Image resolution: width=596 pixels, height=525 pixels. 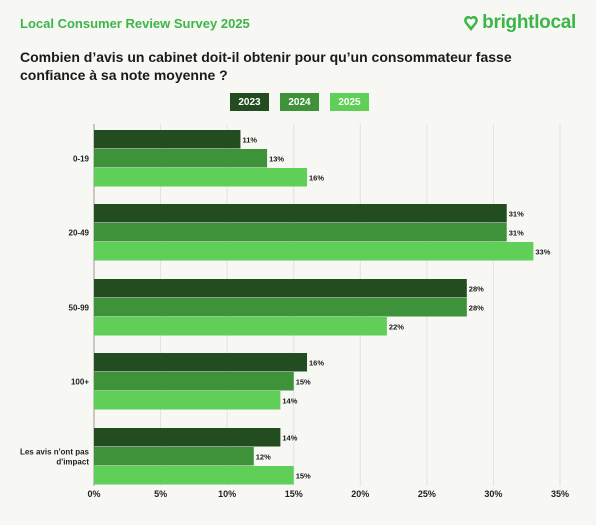 What do you see at coordinates (493, 494) in the screenshot?
I see `x-tick-label: 30%` at bounding box center [493, 494].